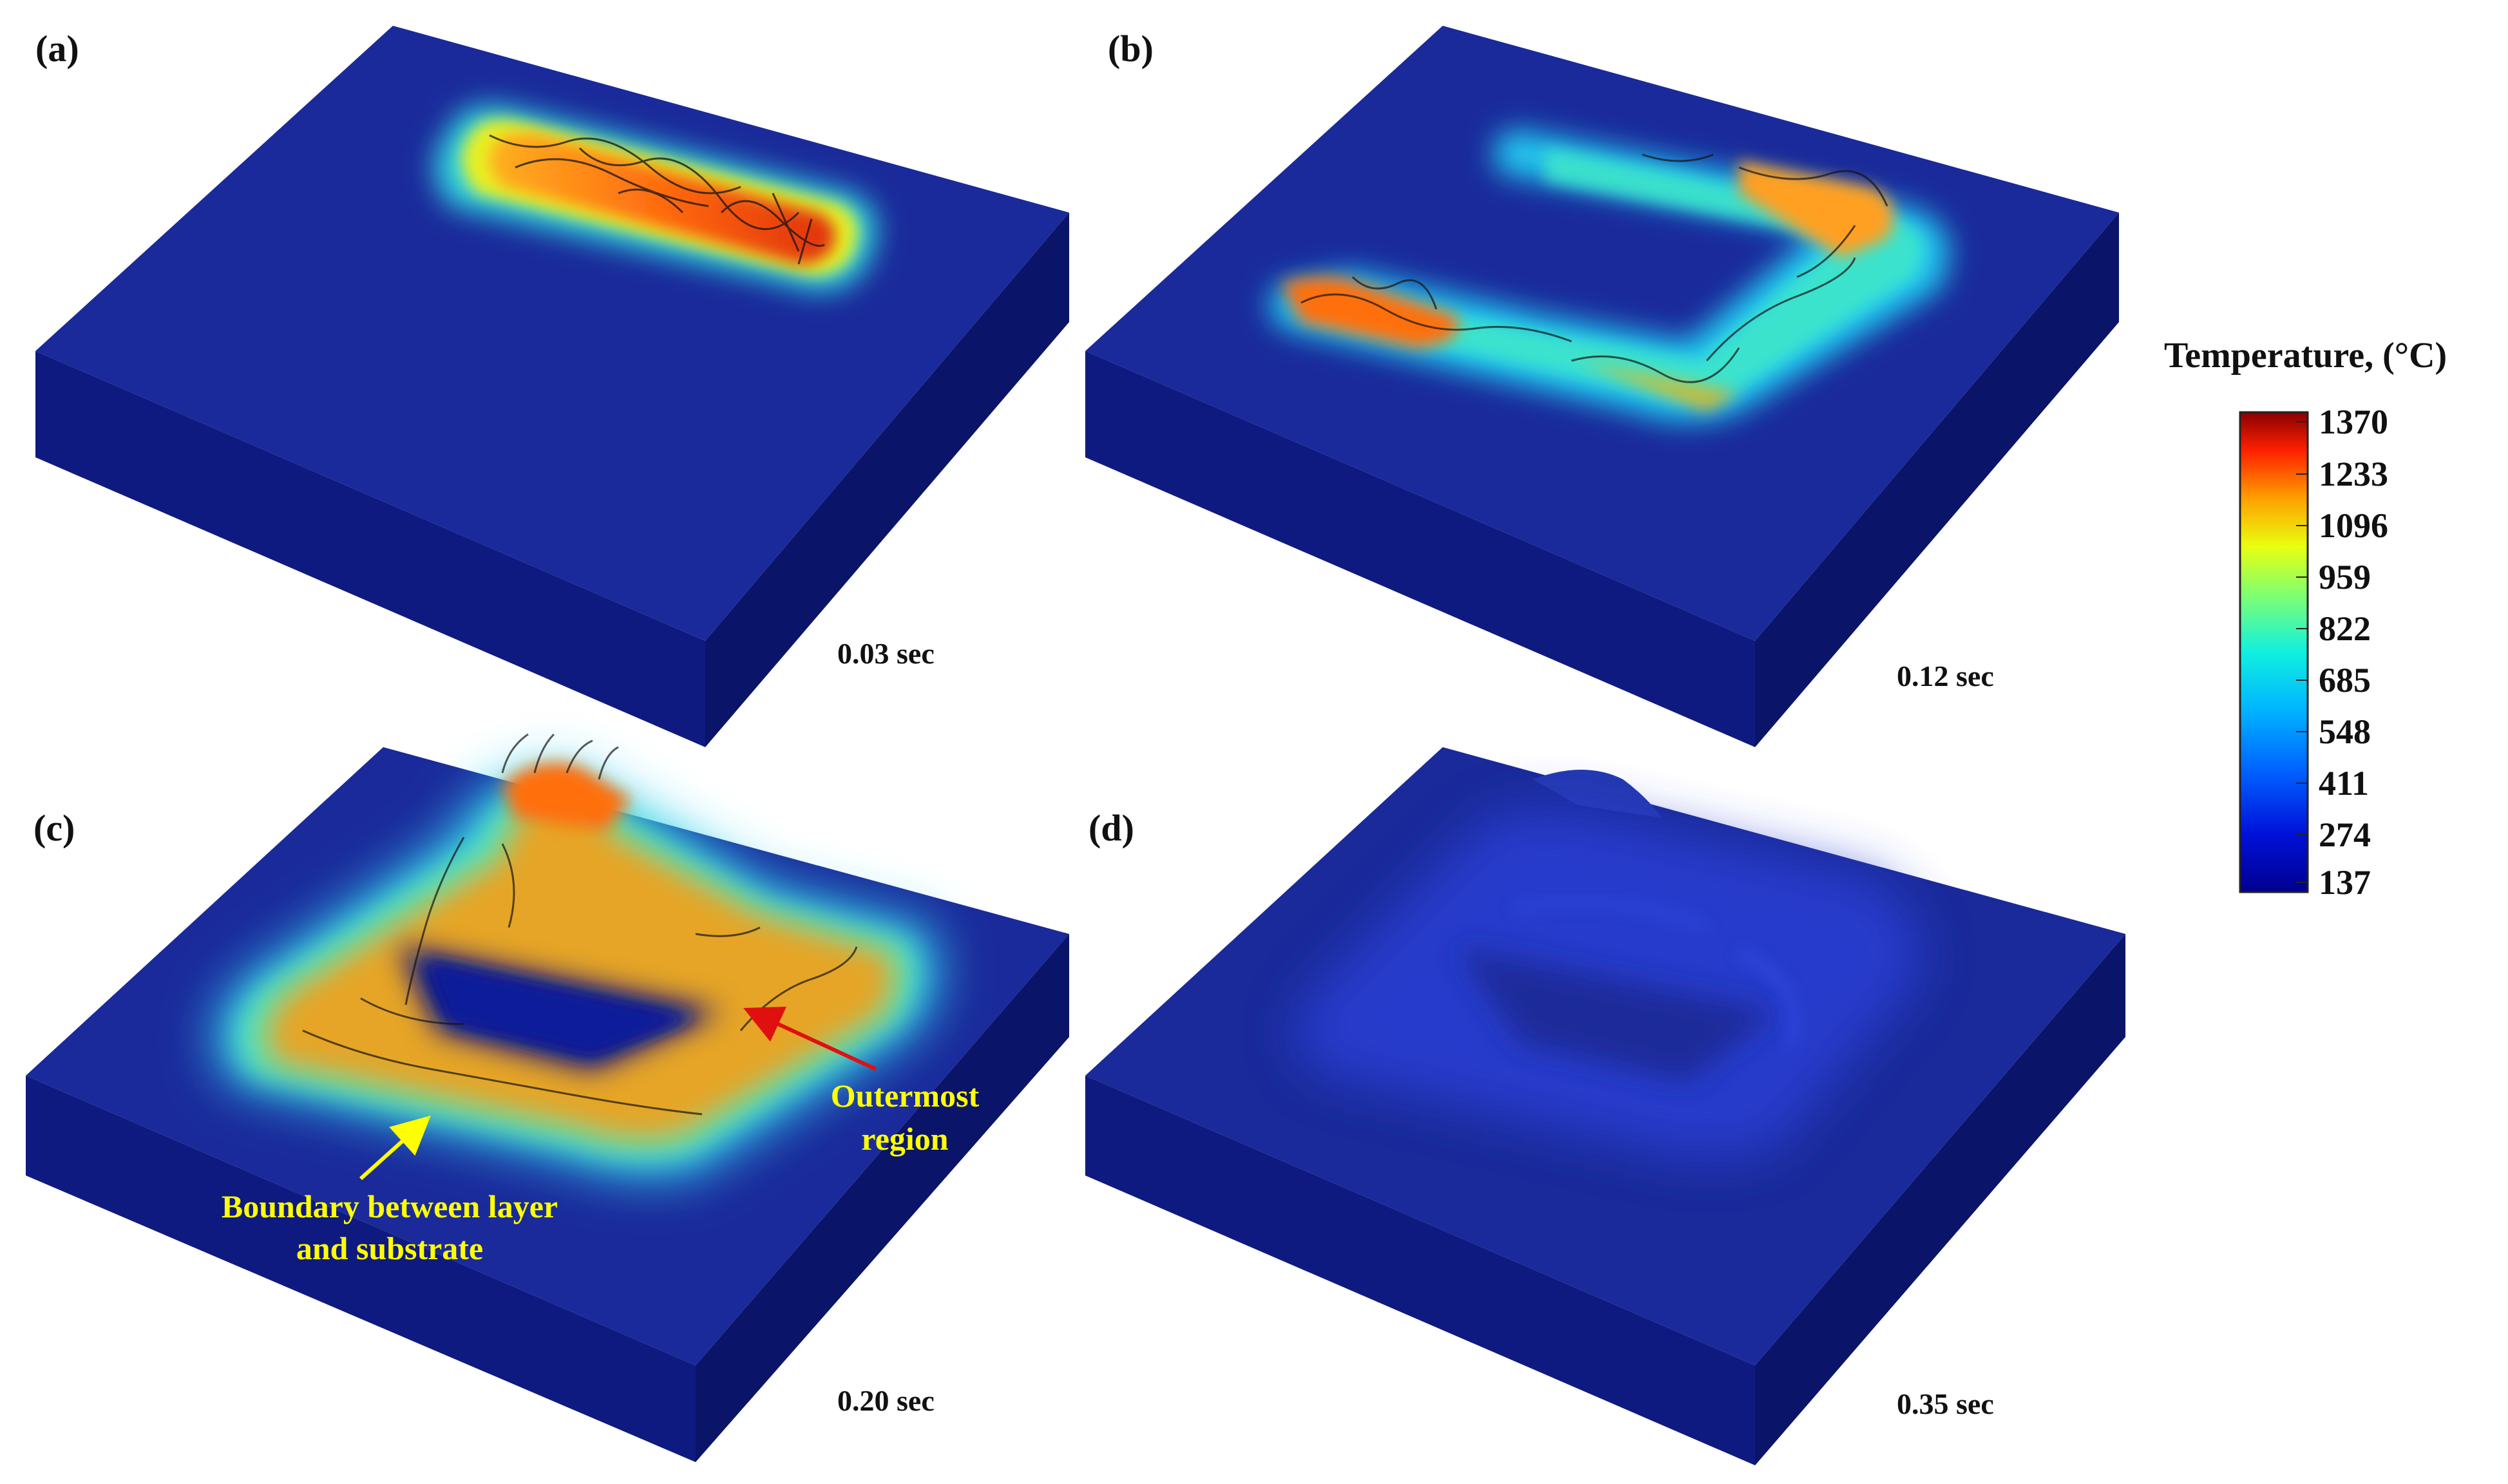 The height and width of the screenshot is (1484, 2508). What do you see at coordinates (2274, 652) in the screenshot?
I see `colorbar-gradient` at bounding box center [2274, 652].